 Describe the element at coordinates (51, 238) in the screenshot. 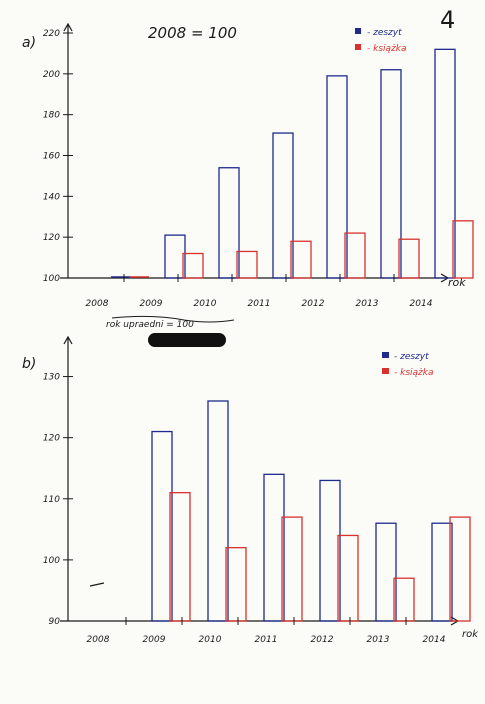

I see `chart-a-y-tick-label: 120` at that location.